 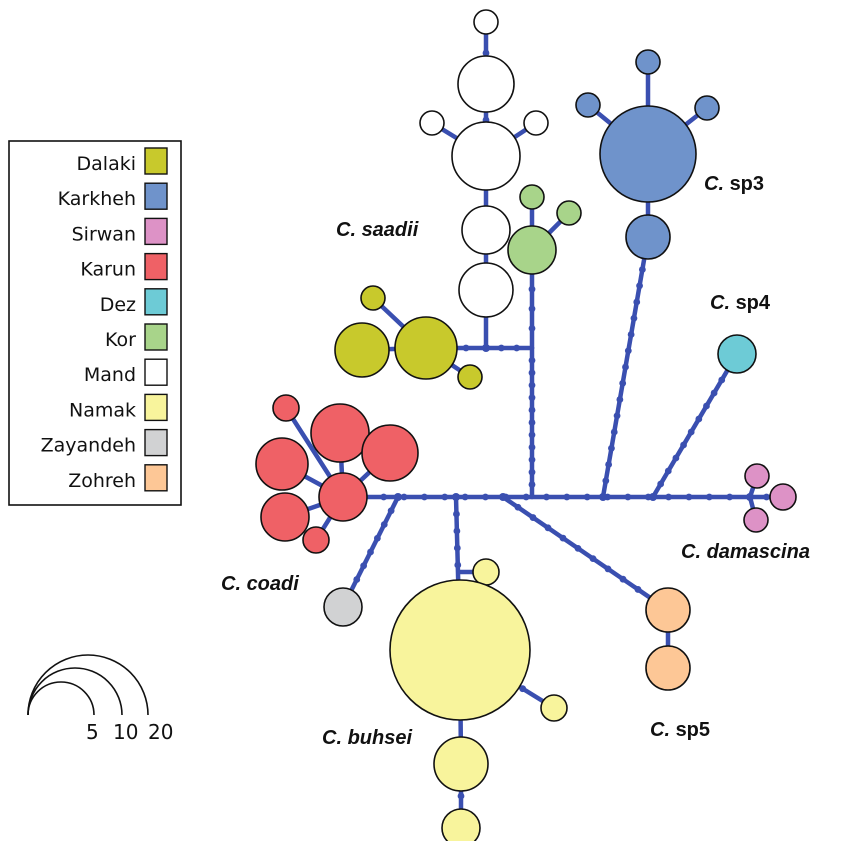 I want to click on legend-swatch-karun, so click(x=156, y=266).